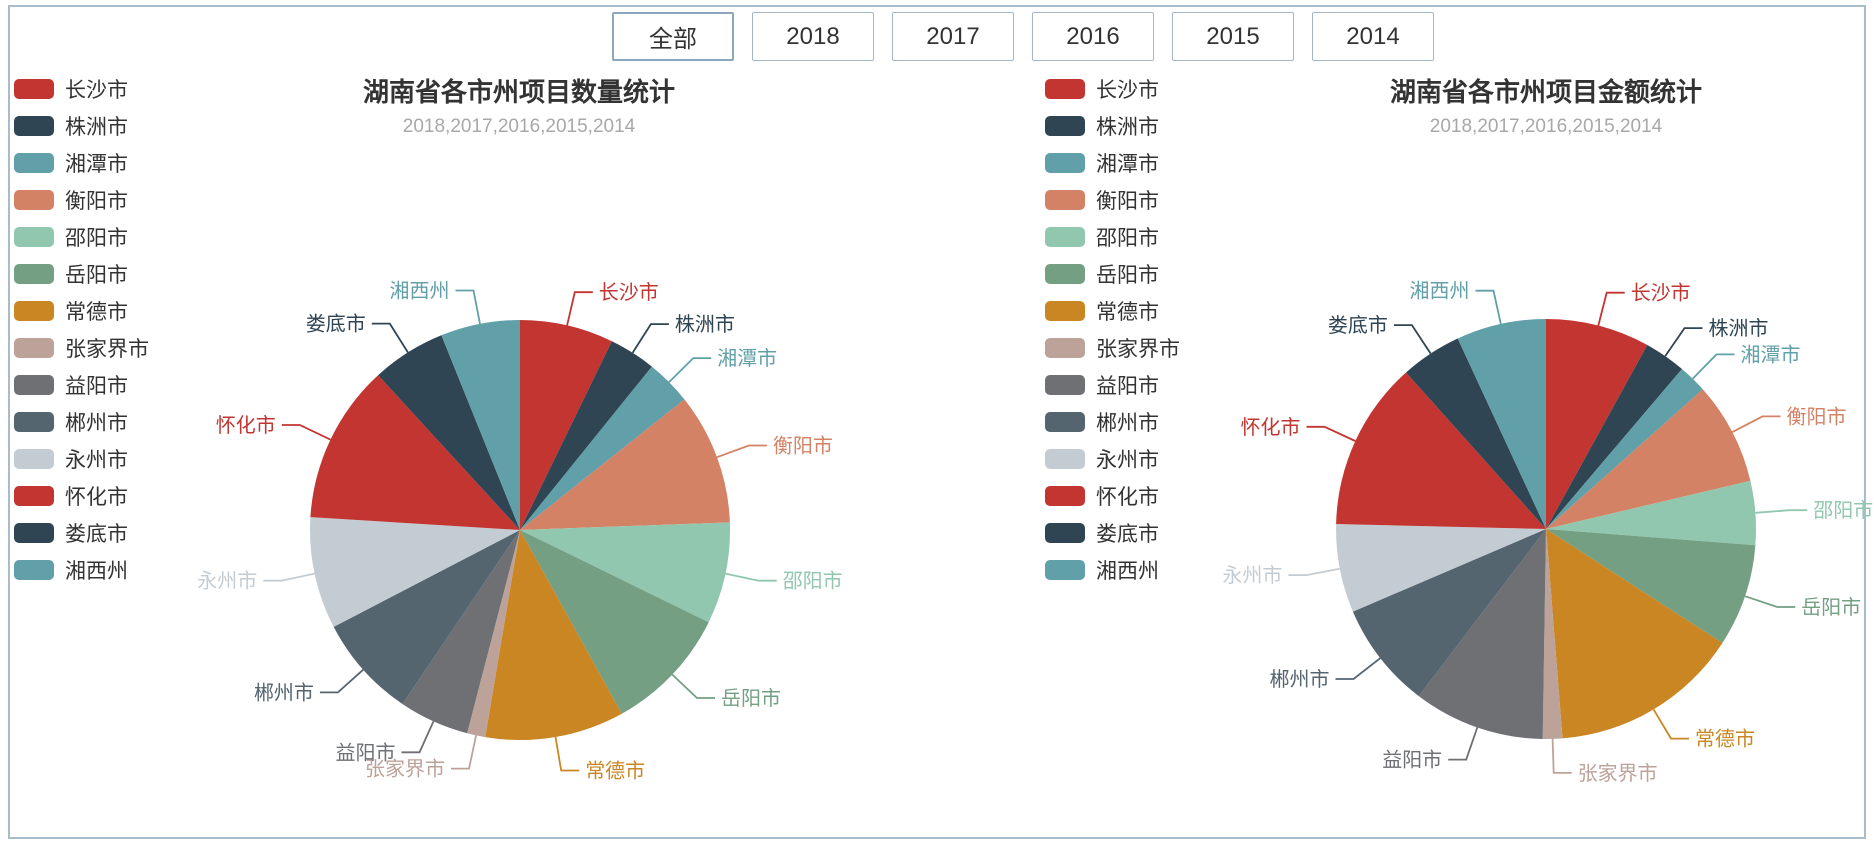 Image resolution: width=1874 pixels, height=844 pixels. What do you see at coordinates (96, 571) in the screenshot?
I see `legend-label: 湘西州` at bounding box center [96, 571].